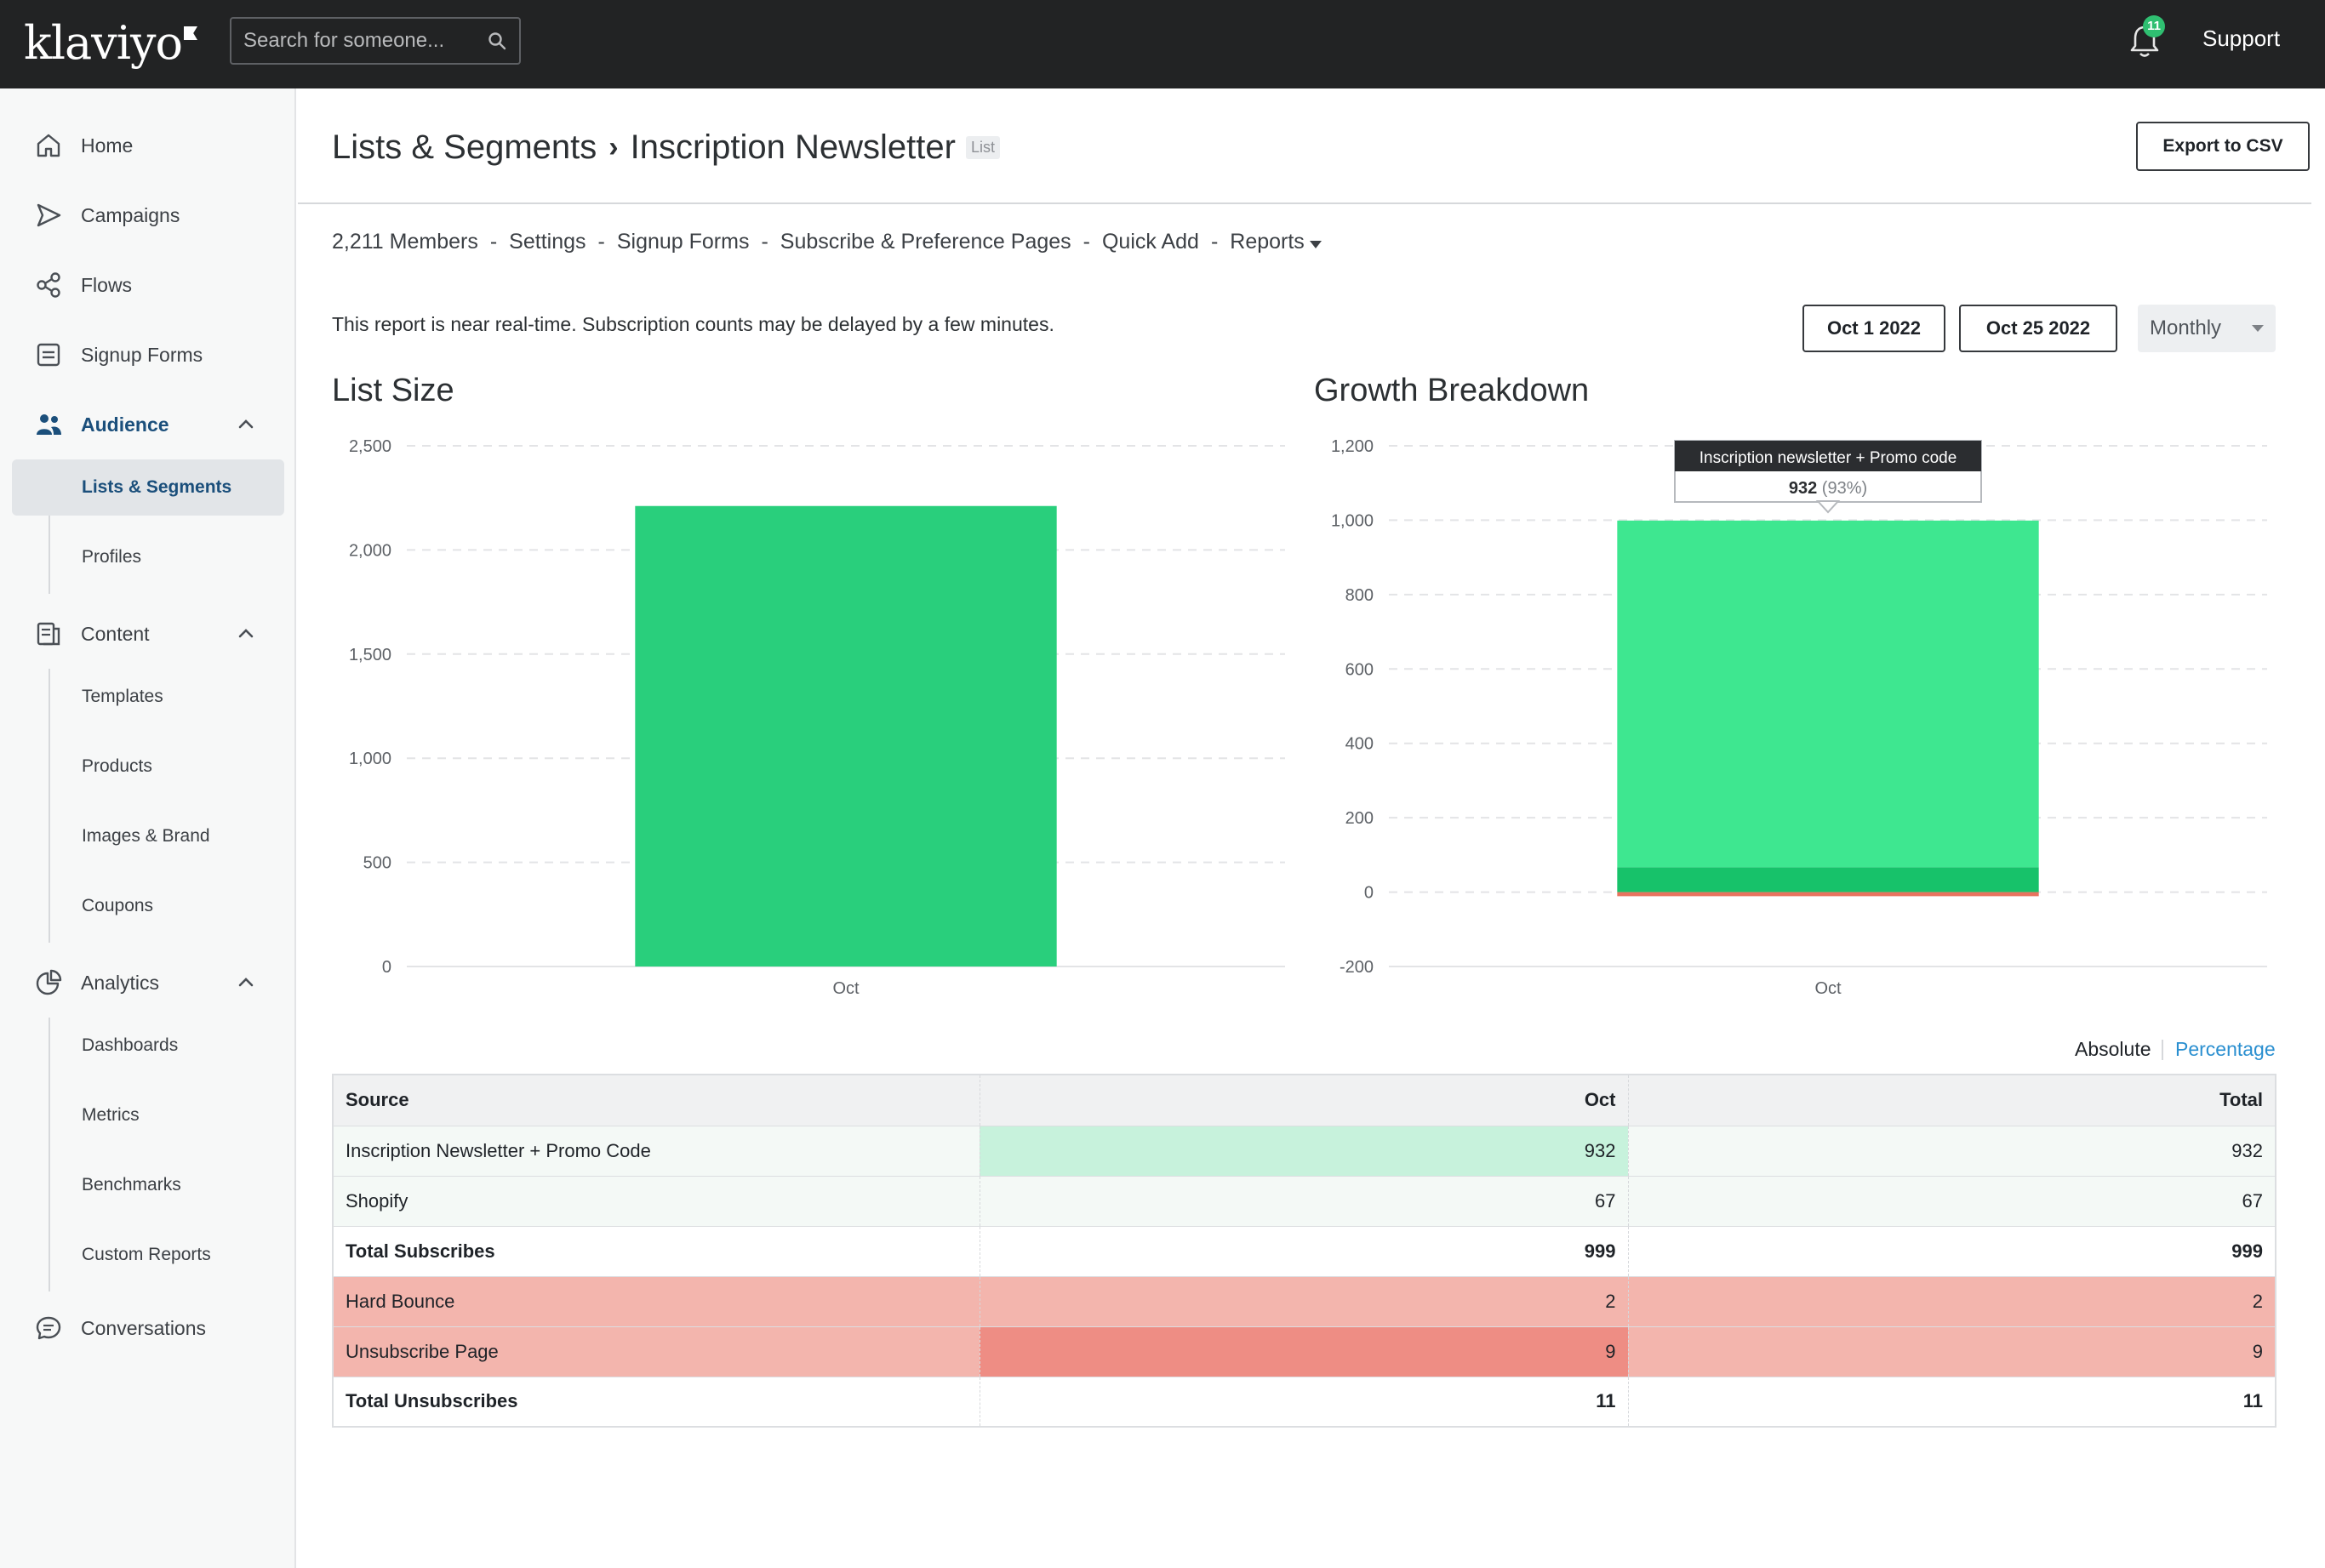 This screenshot has height=1568, width=2325. What do you see at coordinates (48, 634) in the screenshot?
I see `document-icon` at bounding box center [48, 634].